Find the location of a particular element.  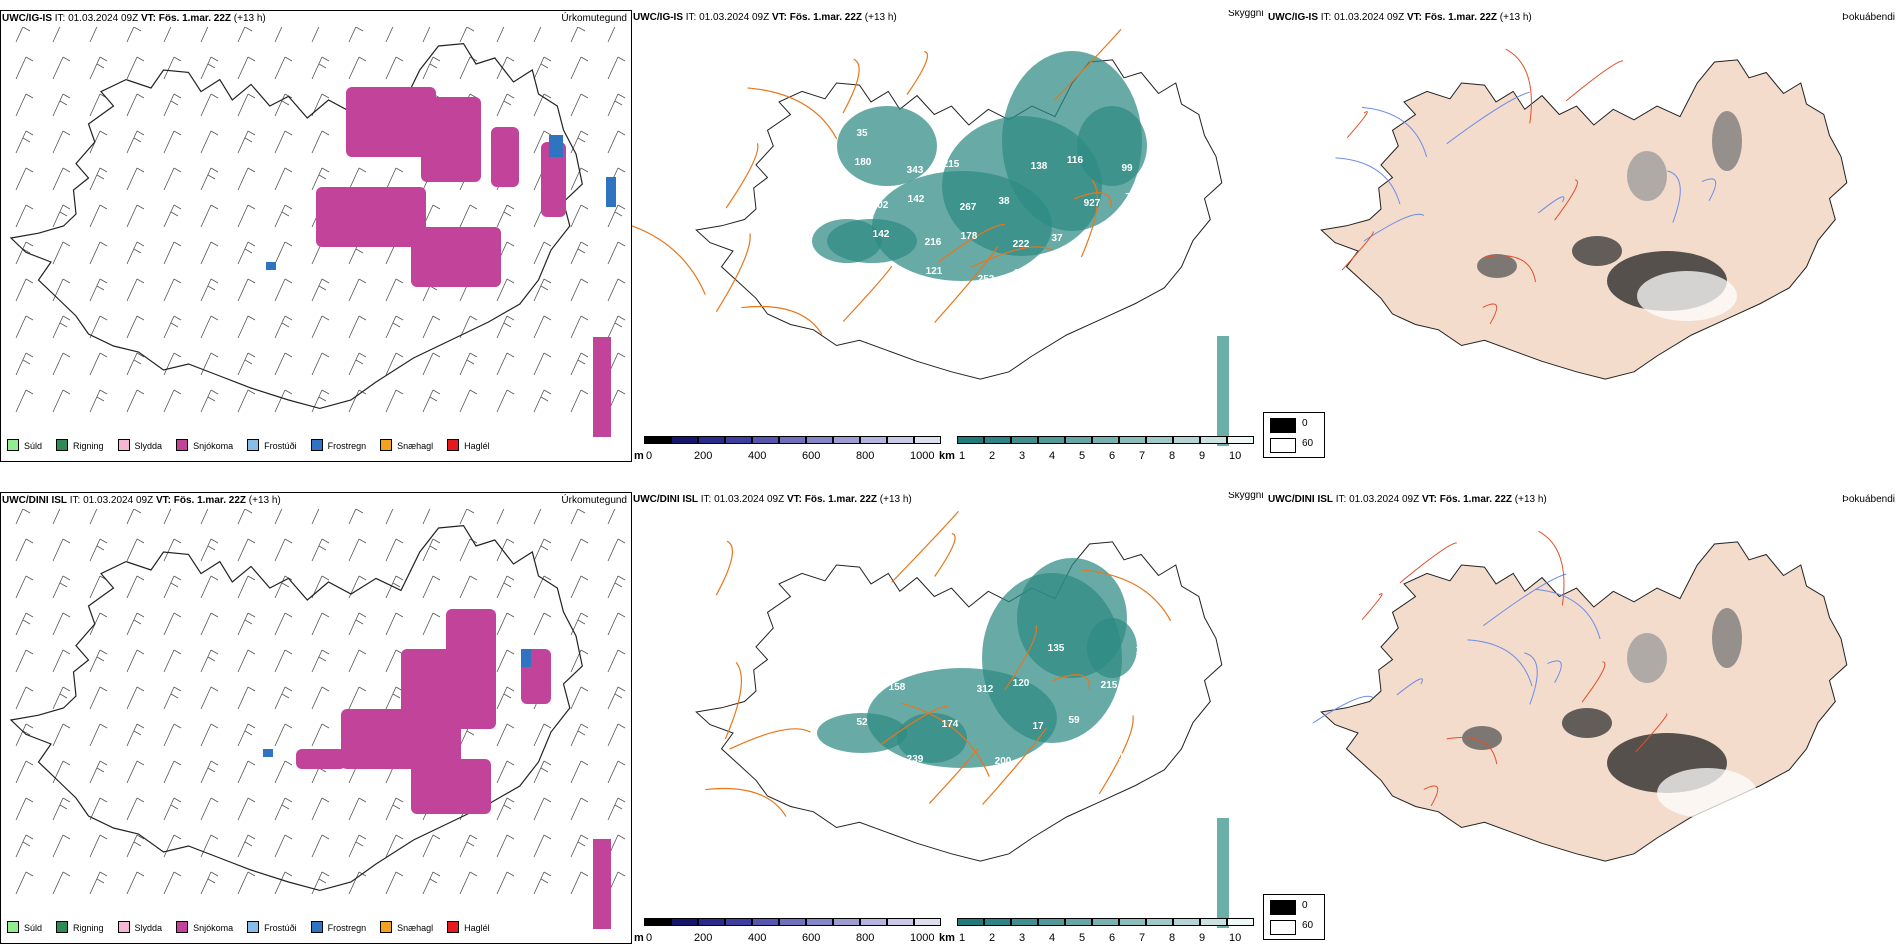

model-name: UWC/IG-IS is located at coordinates (1293, 17).